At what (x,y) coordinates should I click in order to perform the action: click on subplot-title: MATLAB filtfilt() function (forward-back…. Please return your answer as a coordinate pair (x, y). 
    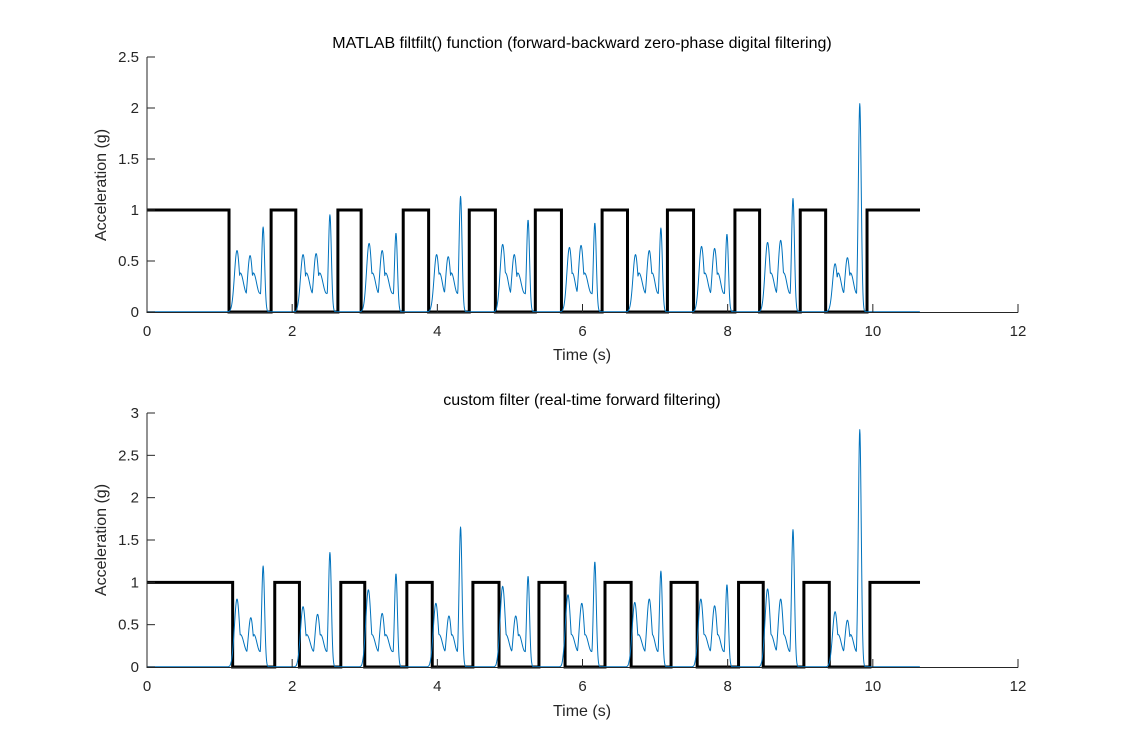
    Looking at the image, I should click on (581, 43).